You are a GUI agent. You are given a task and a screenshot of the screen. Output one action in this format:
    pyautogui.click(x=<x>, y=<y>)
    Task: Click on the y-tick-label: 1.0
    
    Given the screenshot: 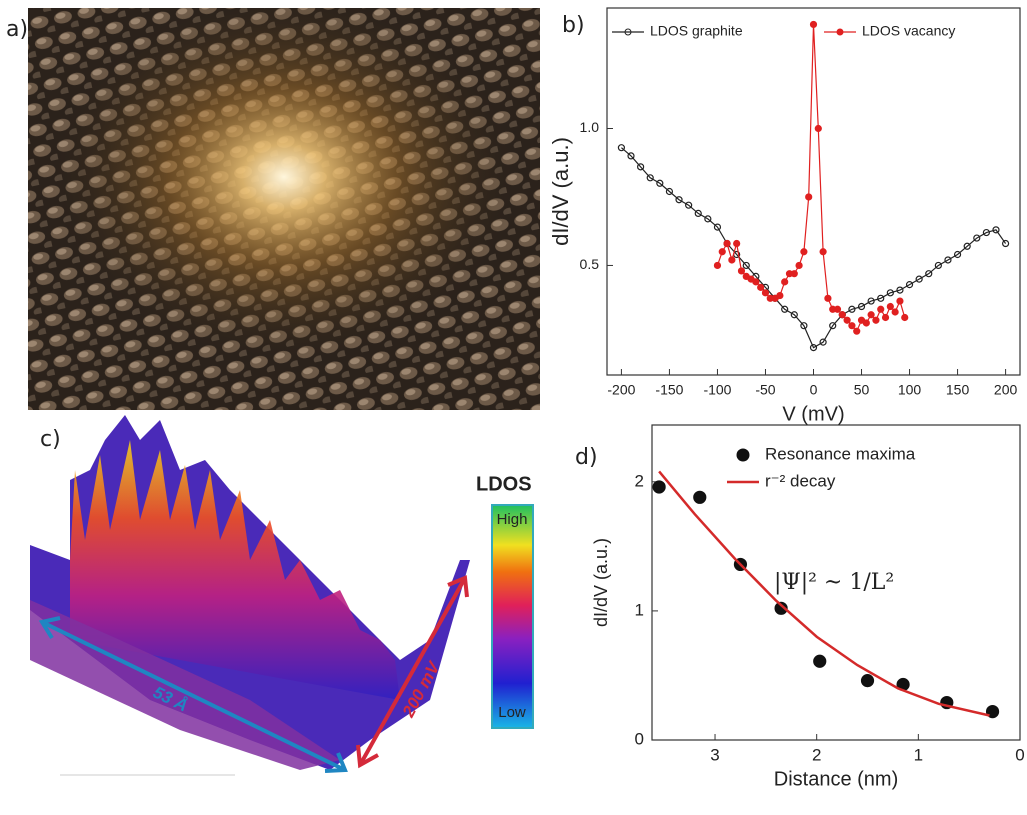 What is the action you would take?
    pyautogui.click(x=590, y=127)
    